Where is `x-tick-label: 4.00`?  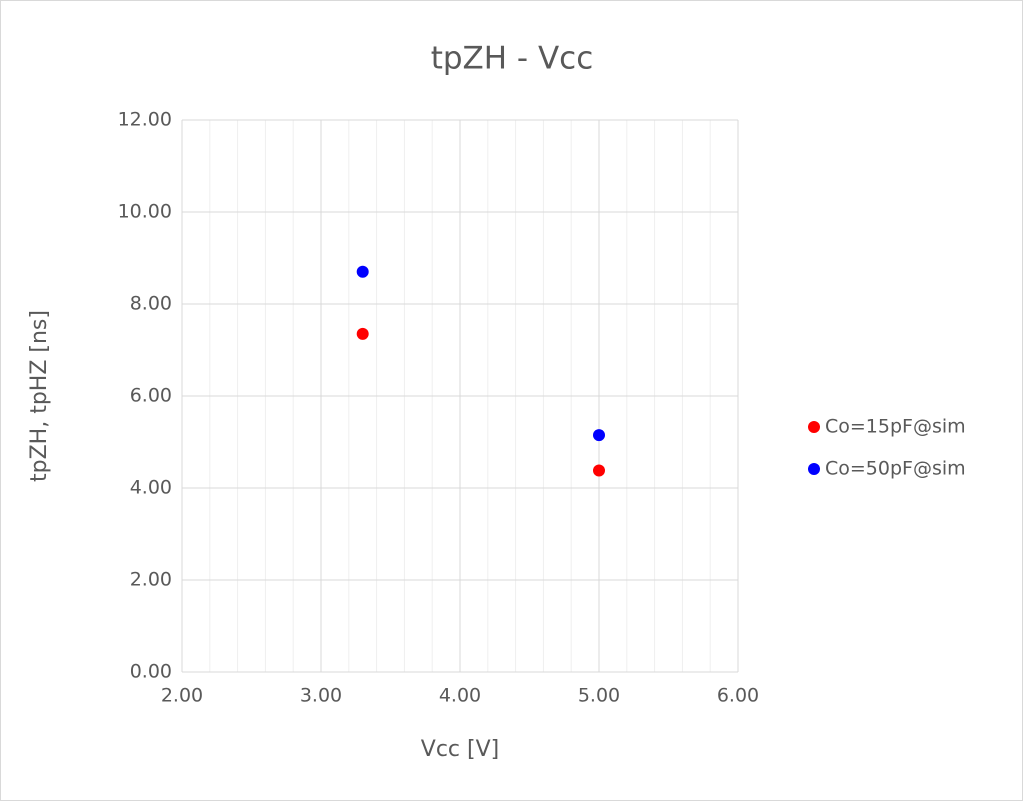 x-tick-label: 4.00 is located at coordinates (460, 696).